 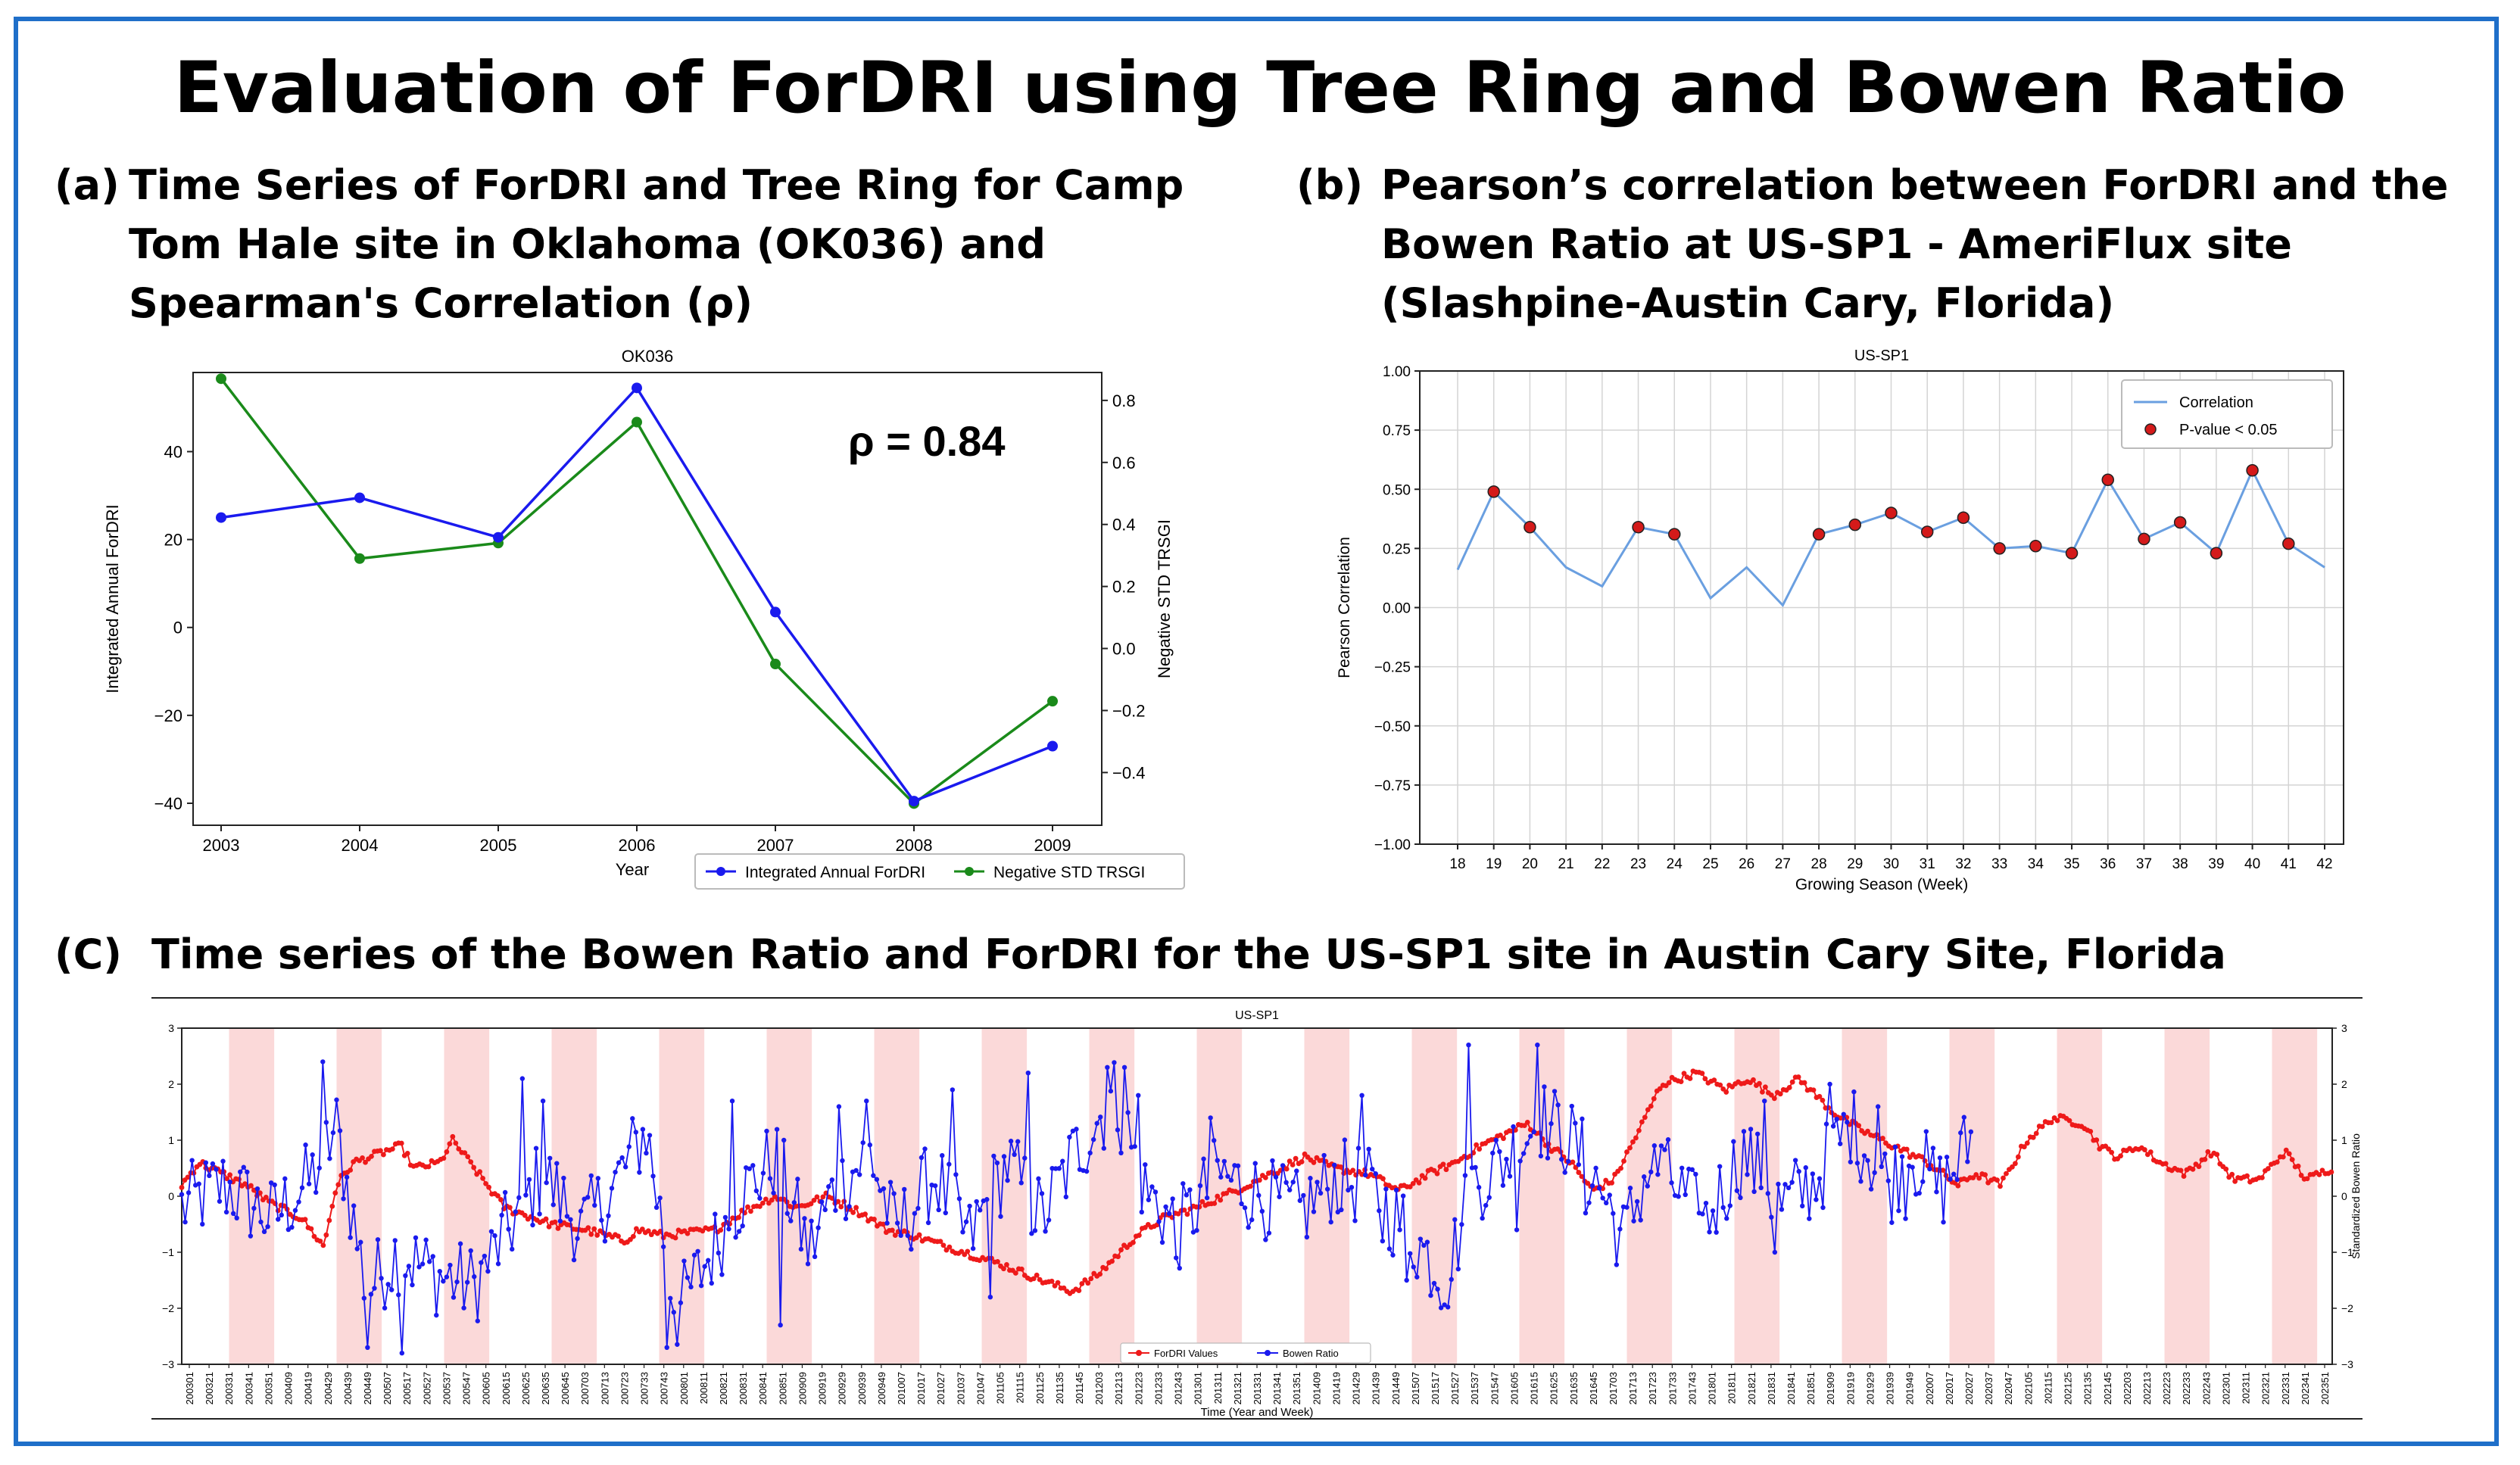 What do you see at coordinates (171, 1140) in the screenshot?
I see `y-tick-label: 1` at bounding box center [171, 1140].